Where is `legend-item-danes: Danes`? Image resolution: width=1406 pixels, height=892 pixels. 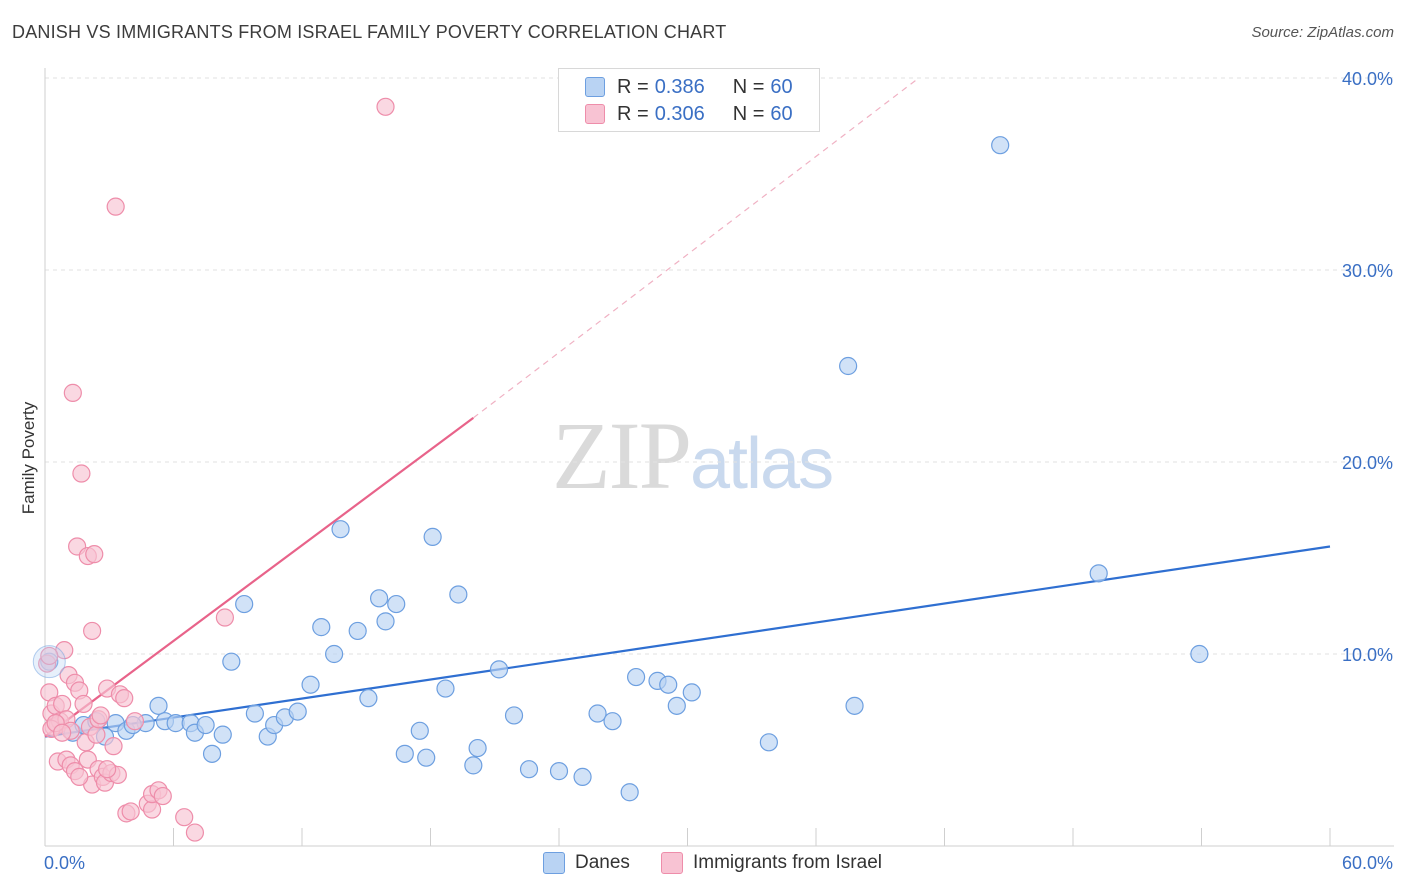
legend-item-danes: Danes is located at coordinates (586, 863).